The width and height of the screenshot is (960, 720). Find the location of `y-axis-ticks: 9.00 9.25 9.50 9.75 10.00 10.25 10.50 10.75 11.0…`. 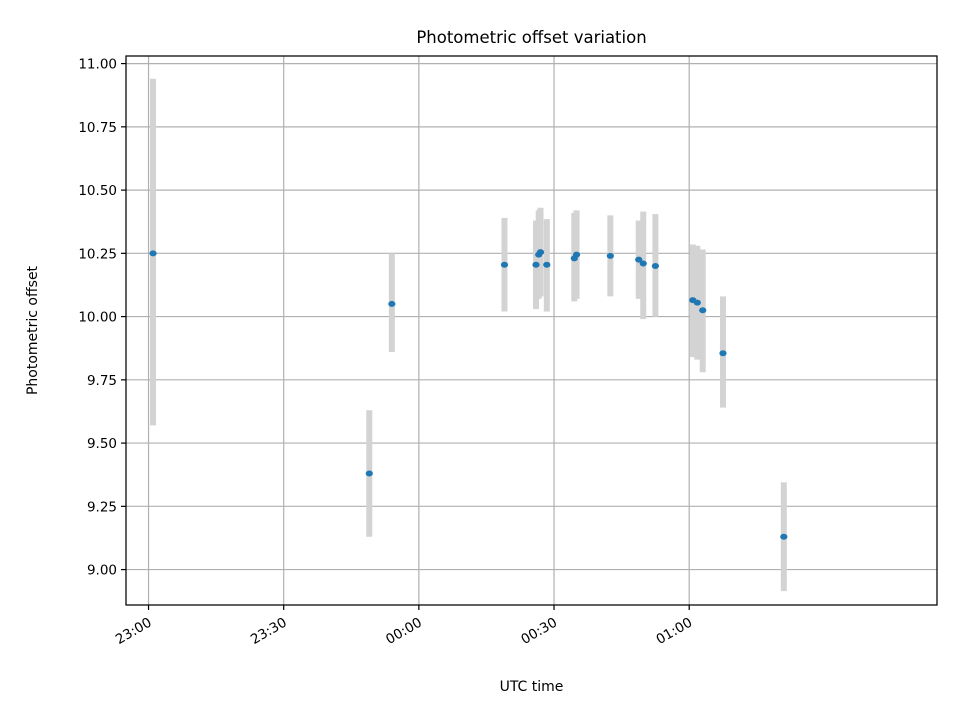

y-axis-ticks: 9.00 9.25 9.50 9.75 10.00 10.25 10.50 10.75 11.0… is located at coordinates (102, 318).